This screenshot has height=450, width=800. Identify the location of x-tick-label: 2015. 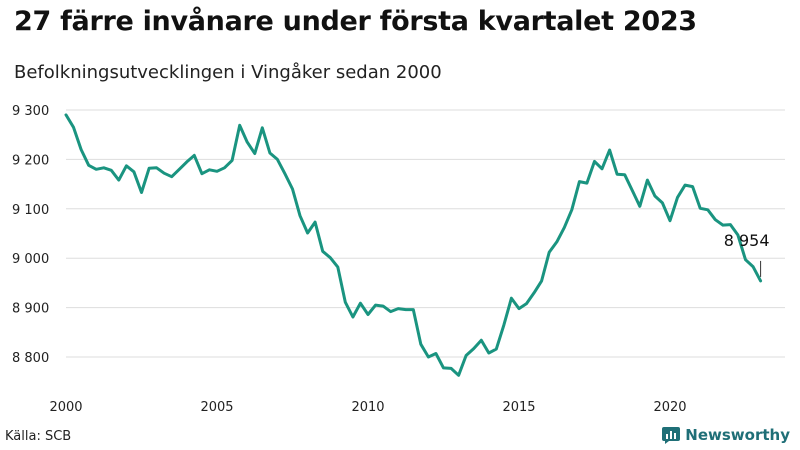
(518, 407).